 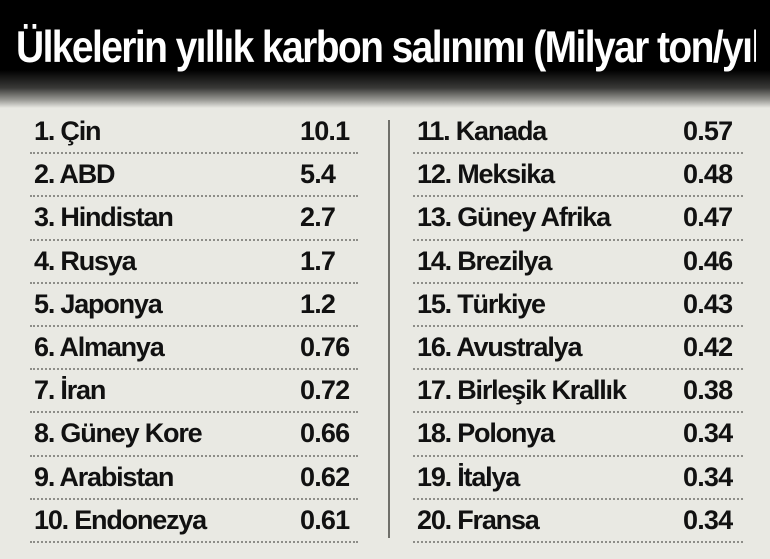 What do you see at coordinates (578, 435) in the screenshot?
I see `table-row: 18. Polonya 0.34` at bounding box center [578, 435].